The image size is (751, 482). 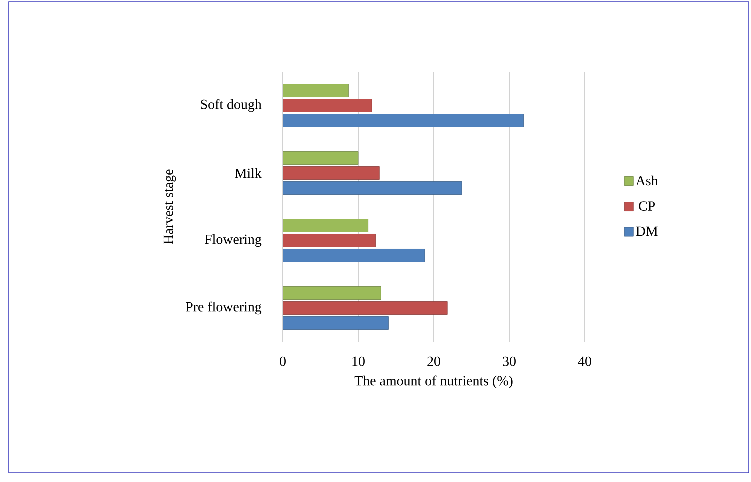 I want to click on y-tick-label: Soft dough, so click(x=231, y=105).